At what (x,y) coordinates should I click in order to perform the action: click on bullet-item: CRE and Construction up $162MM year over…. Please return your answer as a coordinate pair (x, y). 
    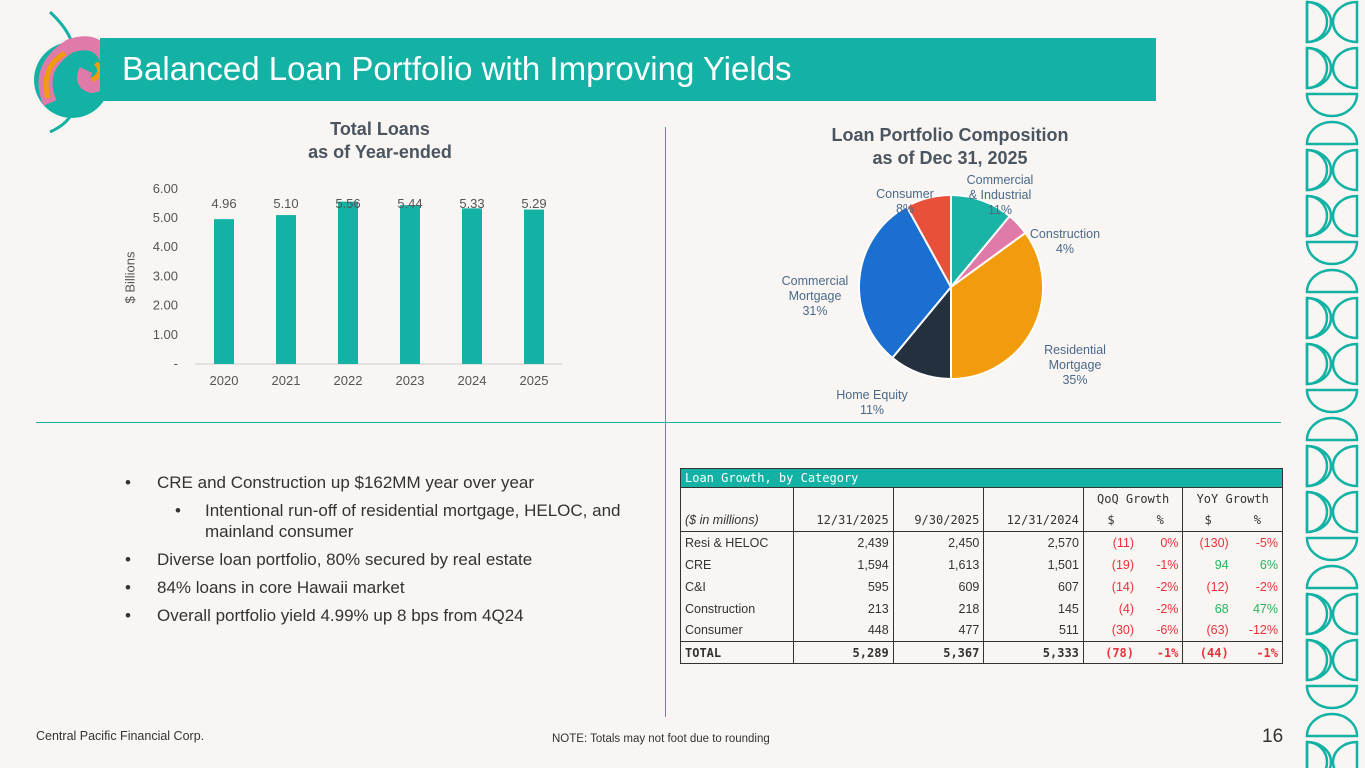
    Looking at the image, I should click on (405, 482).